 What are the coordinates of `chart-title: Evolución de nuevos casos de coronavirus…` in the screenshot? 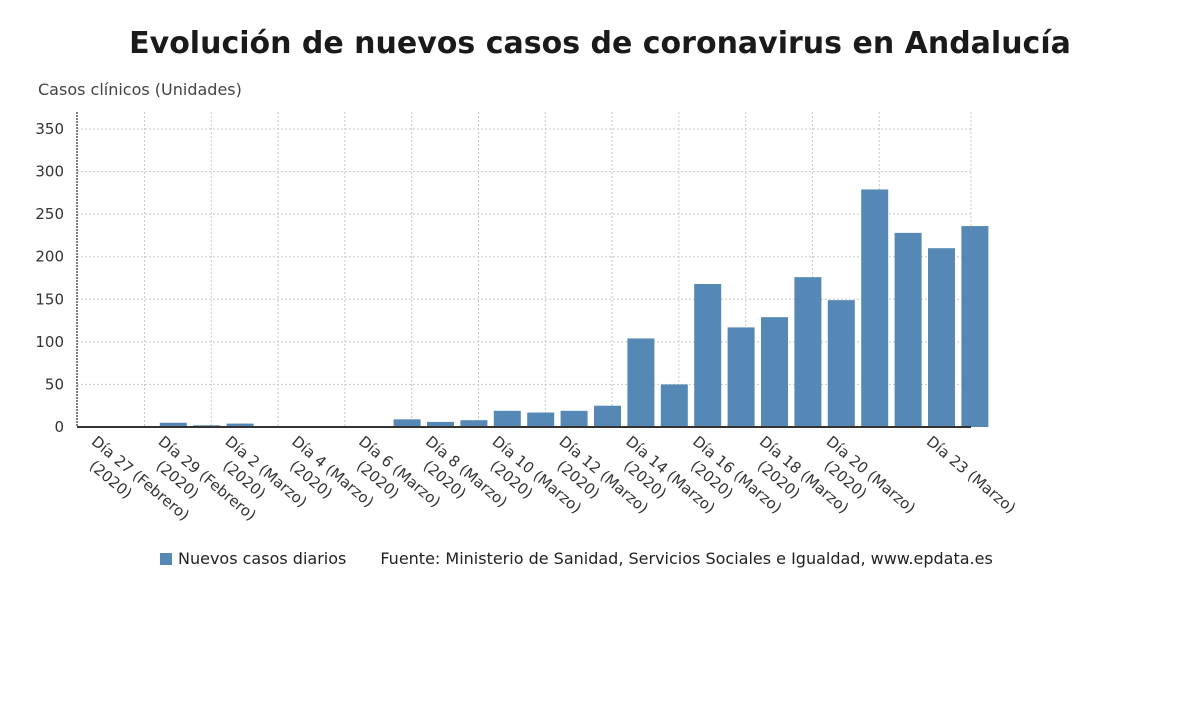 It's located at (600, 43).